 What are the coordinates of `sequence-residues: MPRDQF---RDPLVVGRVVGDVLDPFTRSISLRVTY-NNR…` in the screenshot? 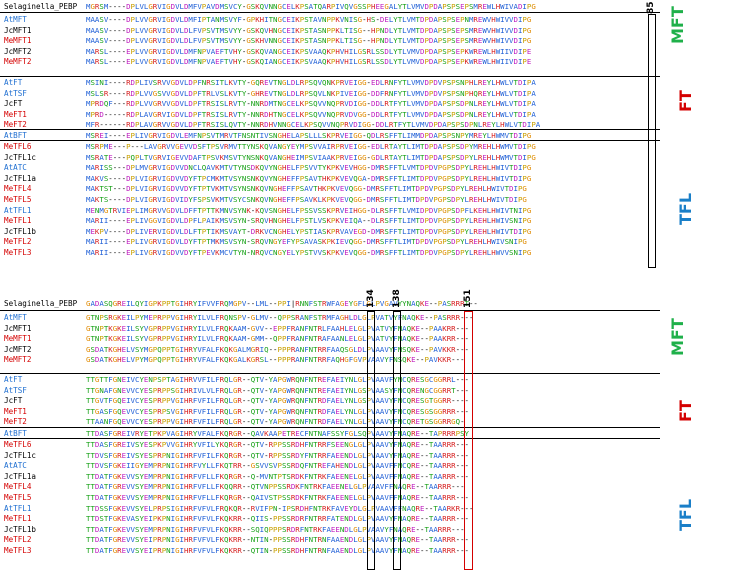 It's located at (311, 104).